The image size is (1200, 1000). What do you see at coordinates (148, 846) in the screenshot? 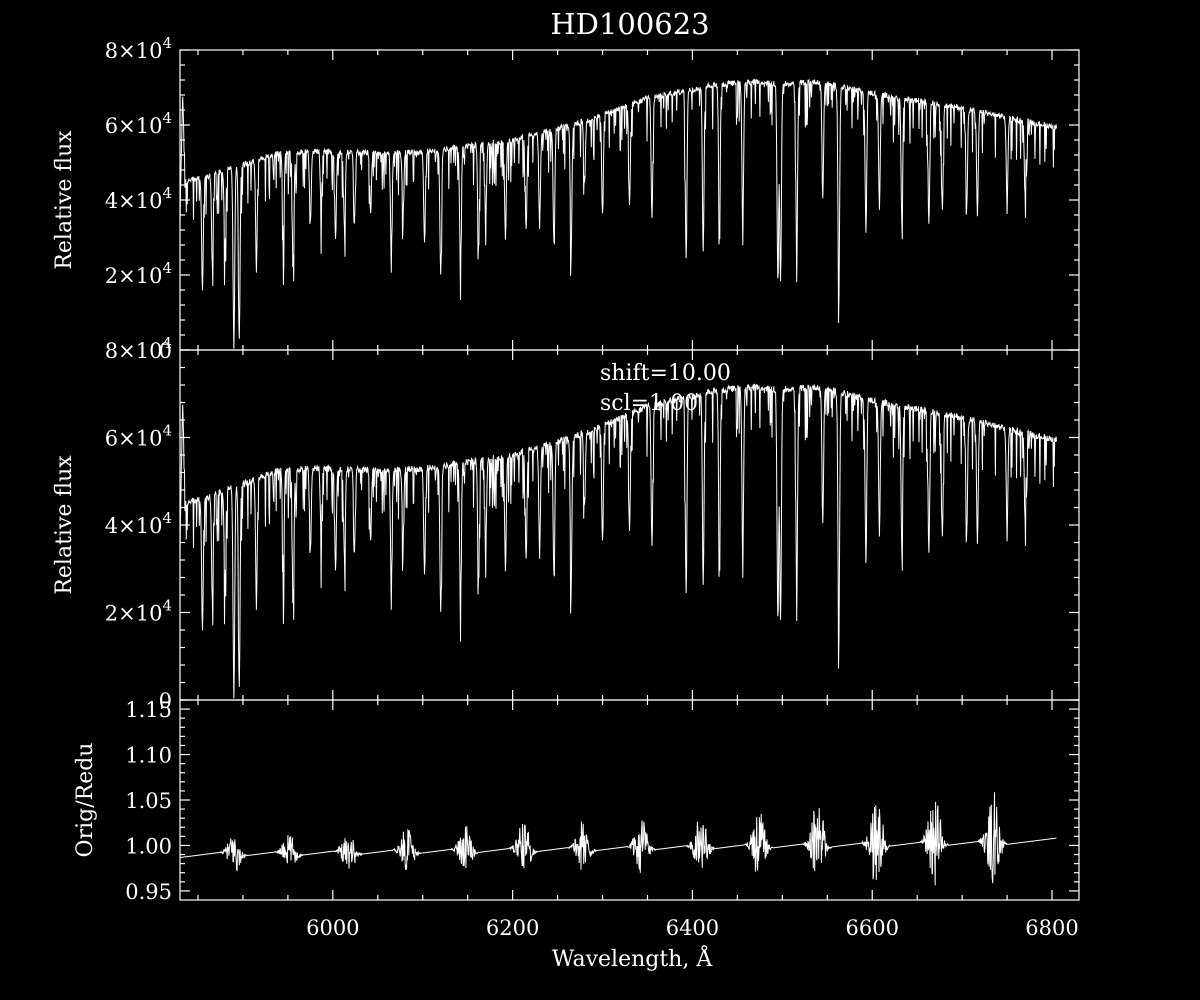
I see `y-tick-label: 1.00` at bounding box center [148, 846].